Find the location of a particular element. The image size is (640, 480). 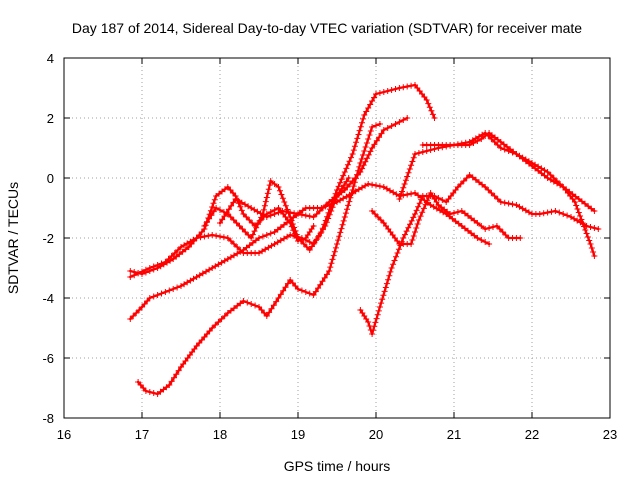

y-tick-label: -4 is located at coordinates (48, 298).